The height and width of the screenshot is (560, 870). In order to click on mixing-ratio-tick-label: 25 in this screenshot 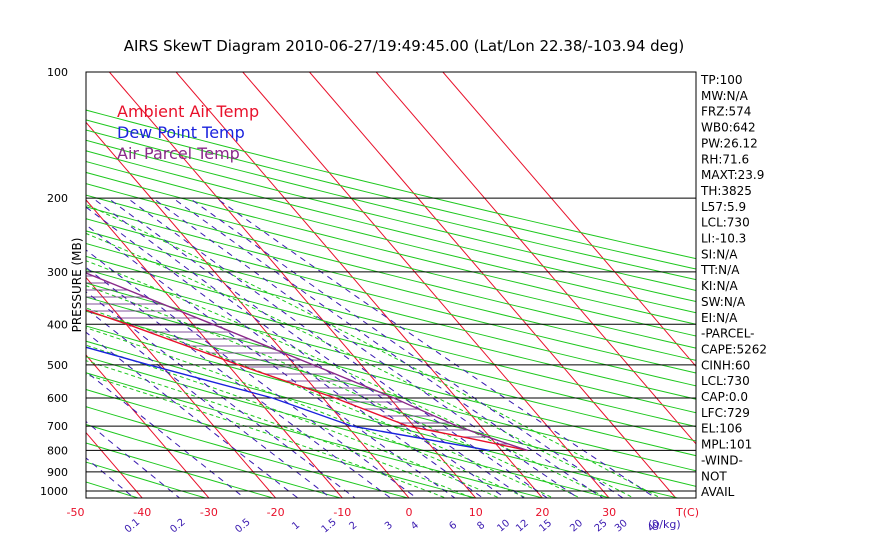, I will do `click(601, 526)`.